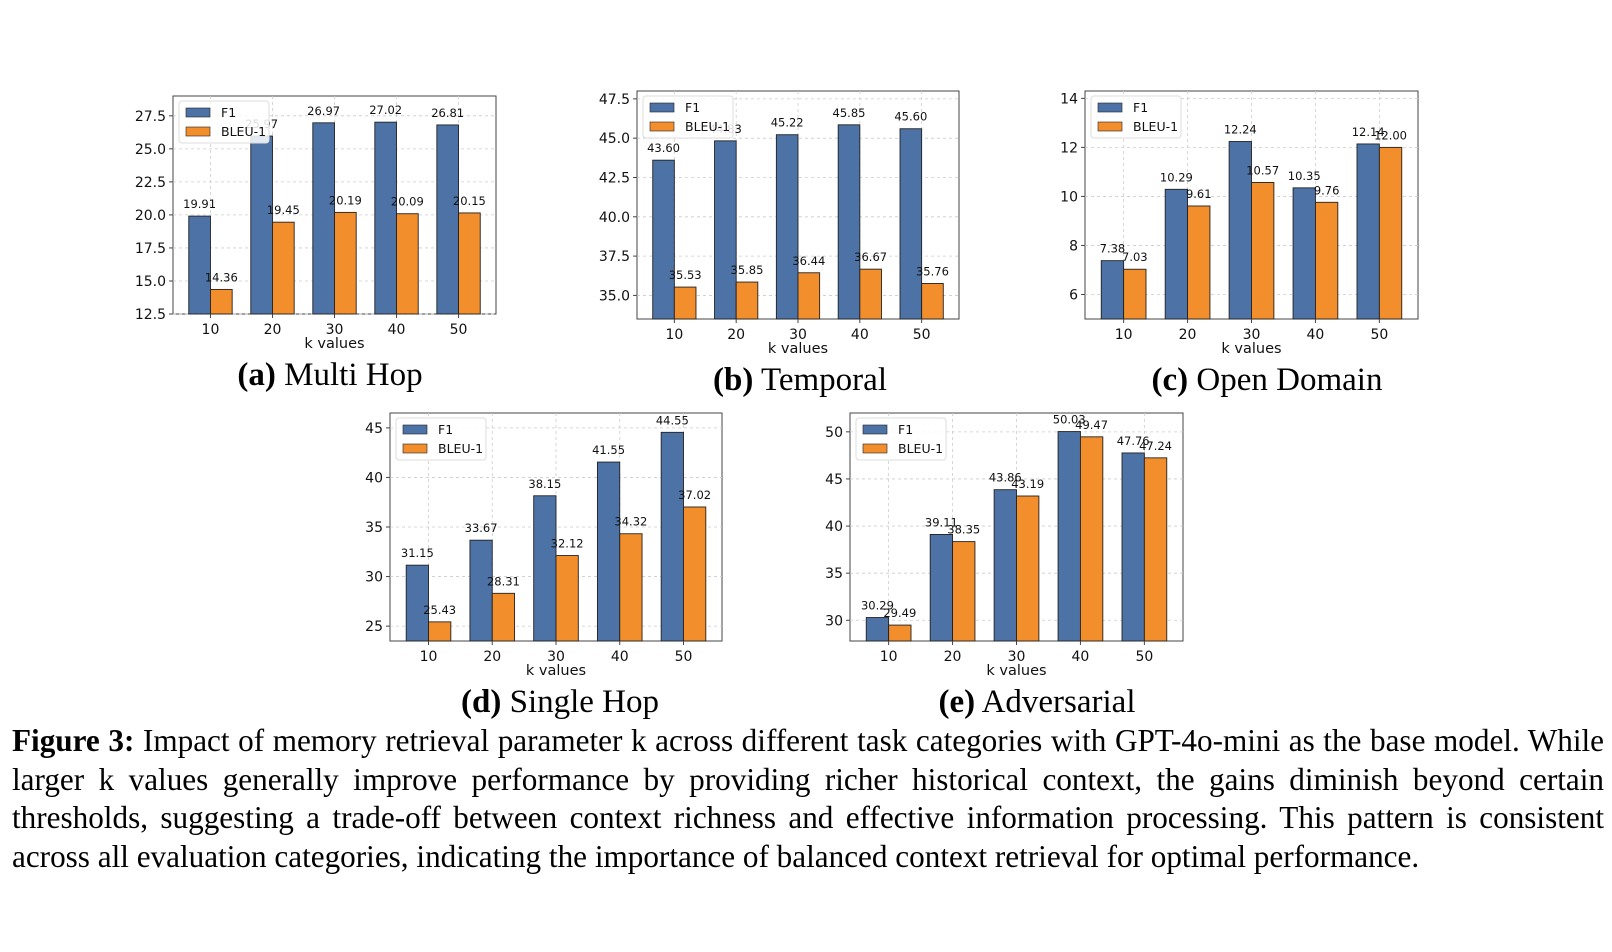 Image resolution: width=1612 pixels, height=952 pixels. I want to click on value-label-bleu: 36.67, so click(870, 257).